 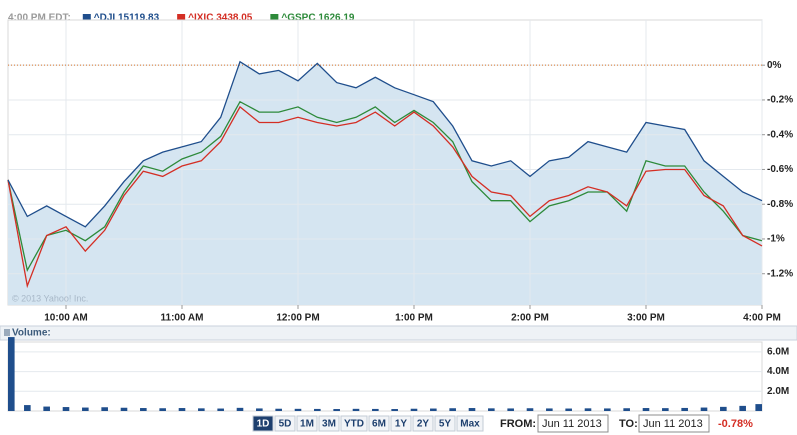 What do you see at coordinates (7, 332) in the screenshot?
I see `collapse-icon` at bounding box center [7, 332].